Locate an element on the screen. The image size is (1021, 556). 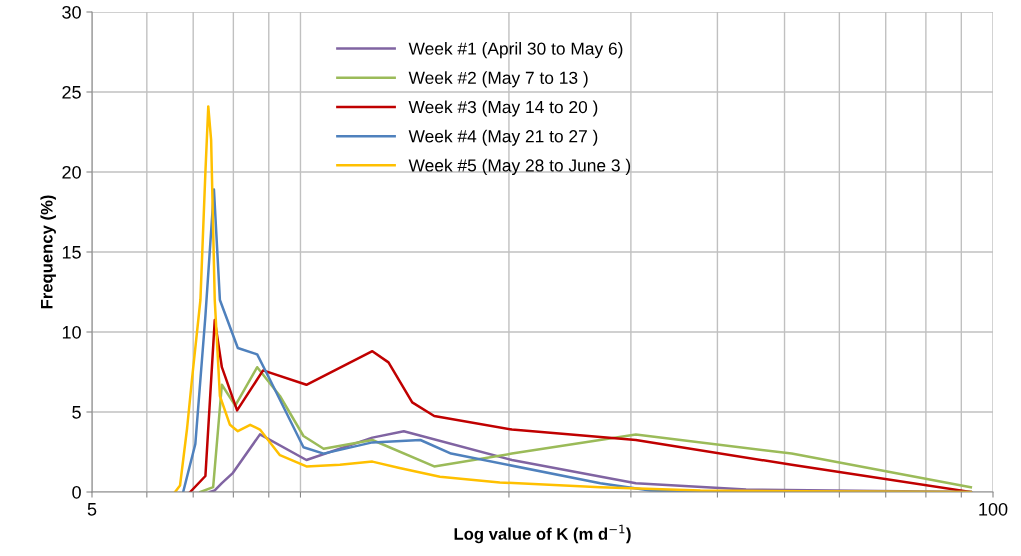
y-axis-title: Frequency (%) is located at coordinates (48, 252).